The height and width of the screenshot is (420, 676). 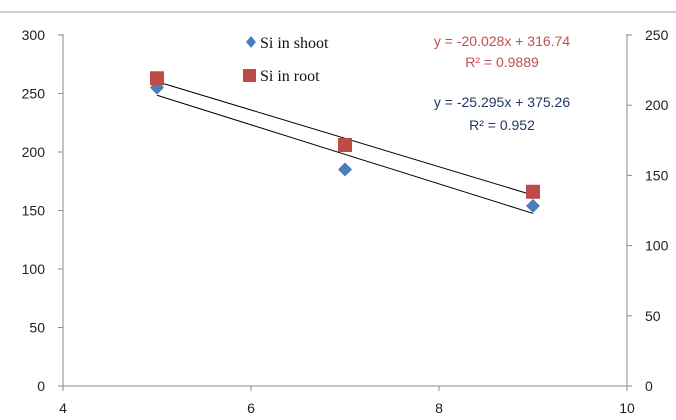 I want to click on legend-item-root: Si in root, so click(x=281, y=76).